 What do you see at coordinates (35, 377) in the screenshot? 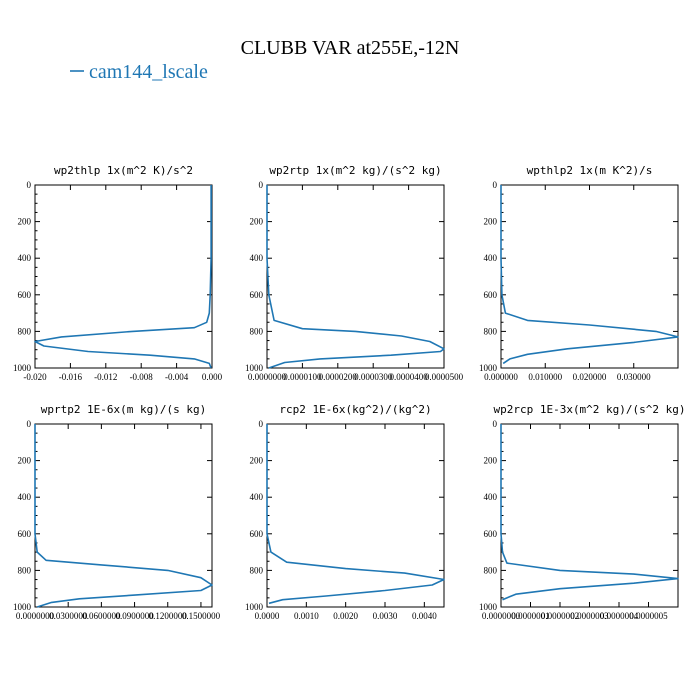
I see `x-tick-label: -0.020` at bounding box center [35, 377].